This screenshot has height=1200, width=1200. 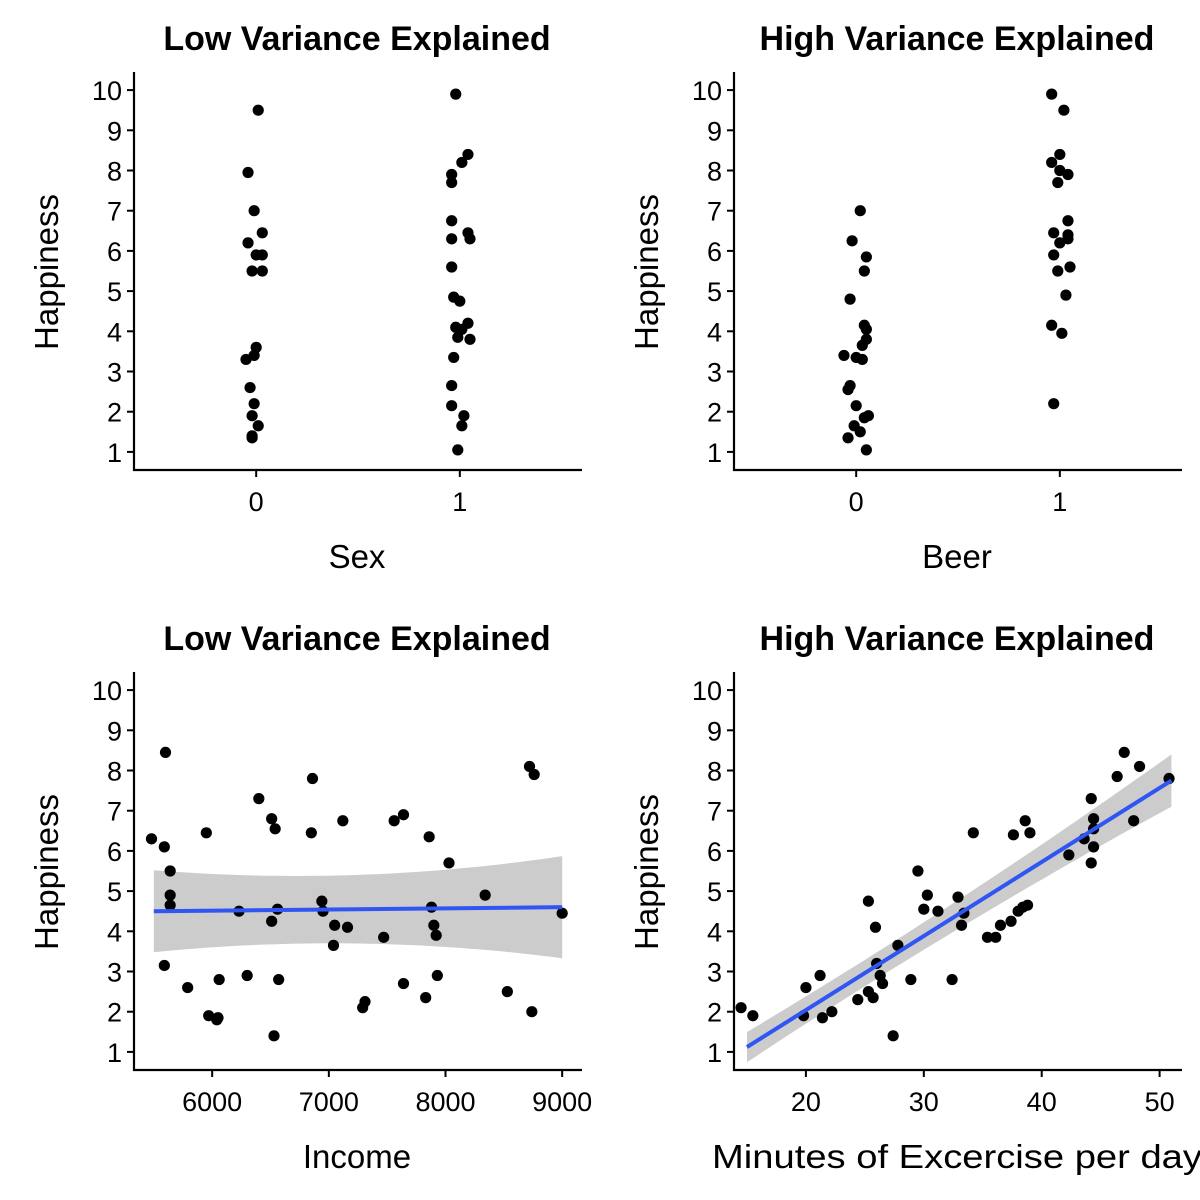 What do you see at coordinates (714, 731) in the screenshot?
I see `y-tick-label: 9` at bounding box center [714, 731].